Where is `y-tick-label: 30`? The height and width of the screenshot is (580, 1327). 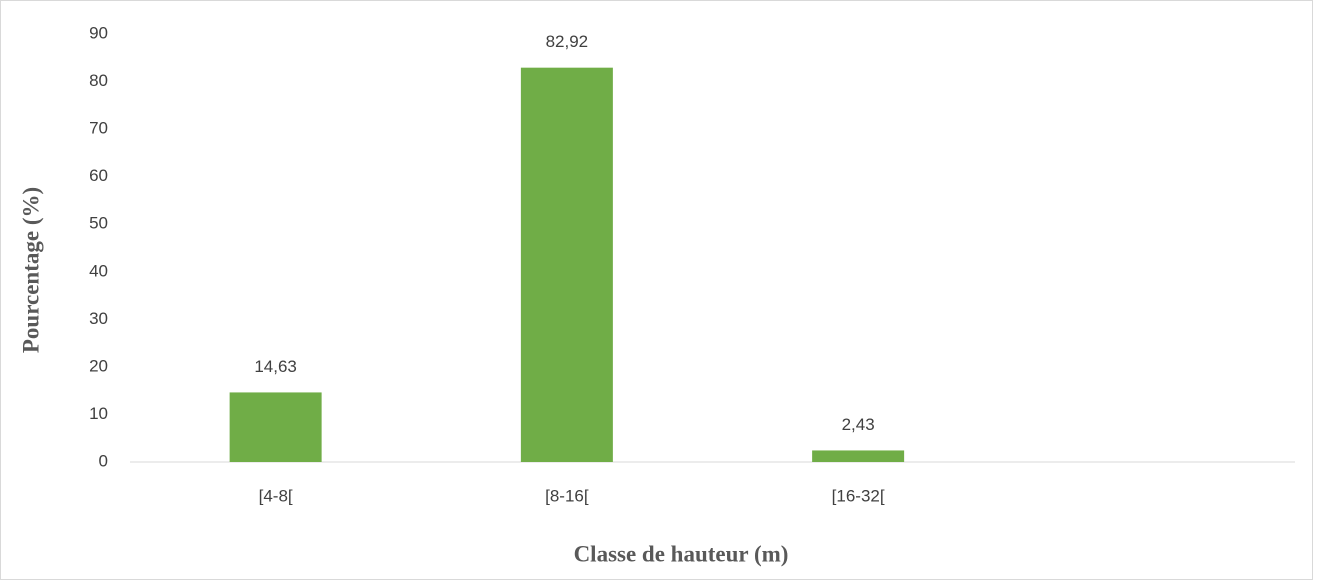 y-tick-label: 30 is located at coordinates (98, 318).